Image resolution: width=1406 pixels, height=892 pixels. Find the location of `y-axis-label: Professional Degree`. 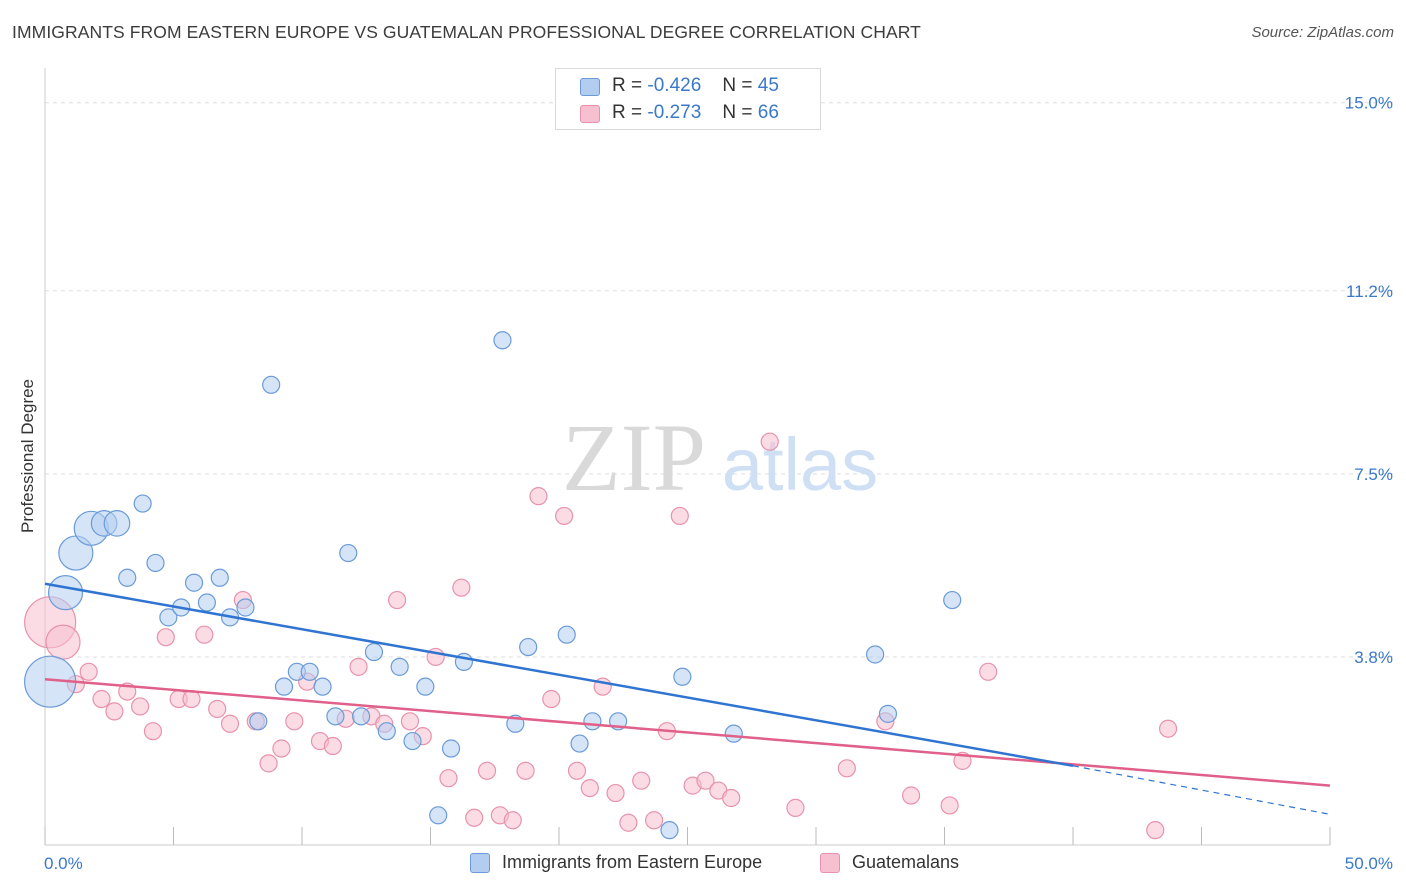

y-axis-label: Professional Degree is located at coordinates (27, 456).